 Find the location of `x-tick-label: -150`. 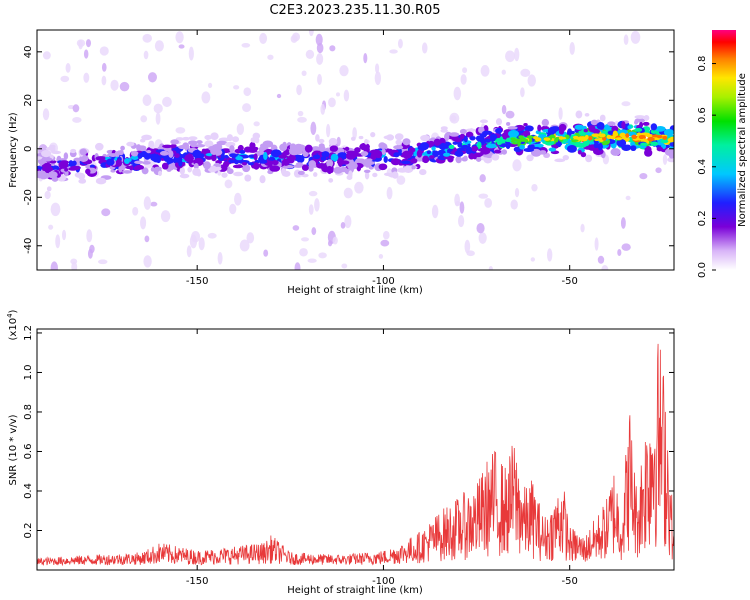

x-tick-label: -150 is located at coordinates (197, 281).